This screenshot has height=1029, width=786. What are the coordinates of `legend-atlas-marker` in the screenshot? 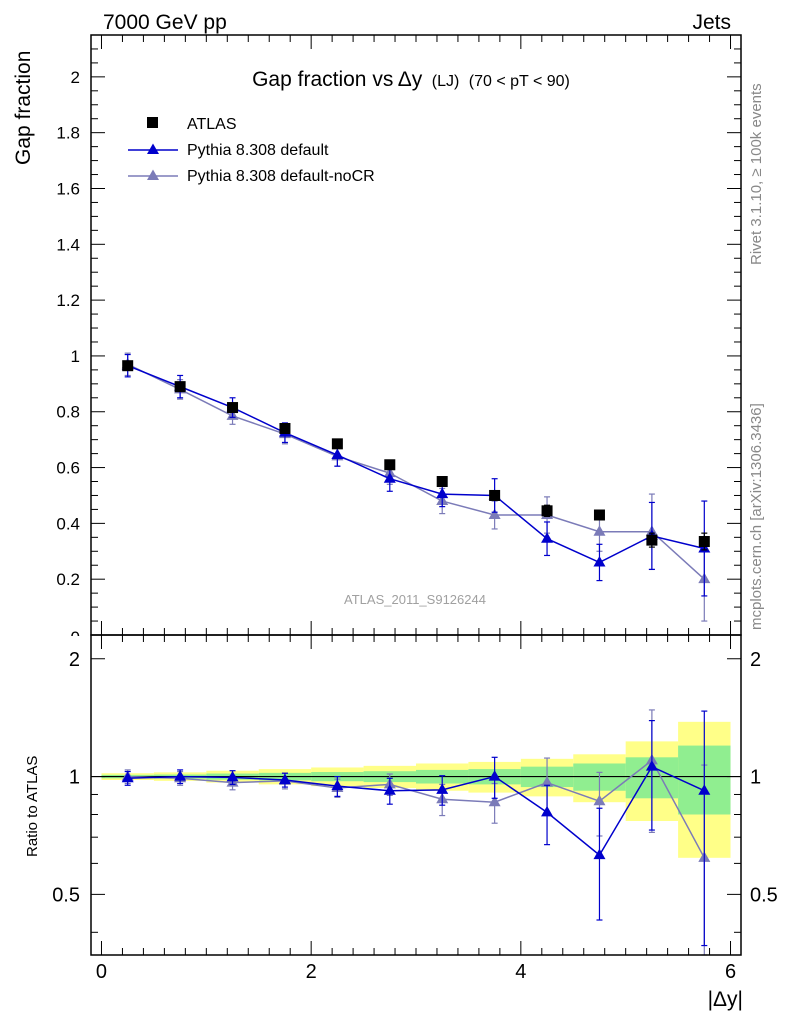 It's located at (152, 122).